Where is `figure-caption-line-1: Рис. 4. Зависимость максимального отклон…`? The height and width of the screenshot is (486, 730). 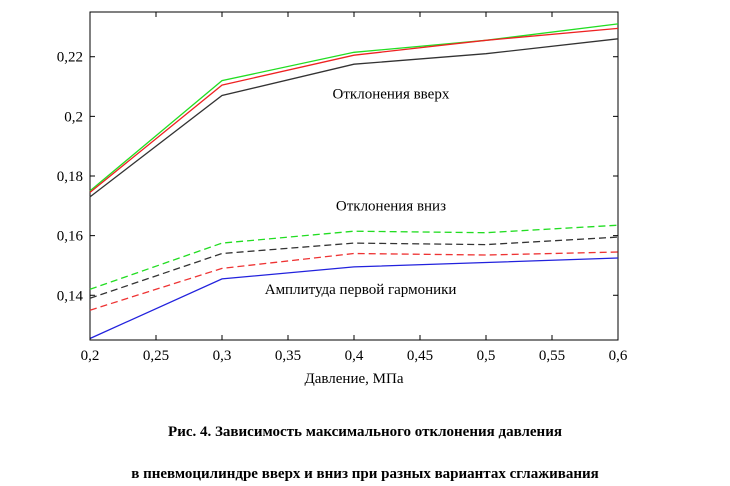 figure-caption-line-1: Рис. 4. Зависимость максимального отклон… is located at coordinates (365, 432).